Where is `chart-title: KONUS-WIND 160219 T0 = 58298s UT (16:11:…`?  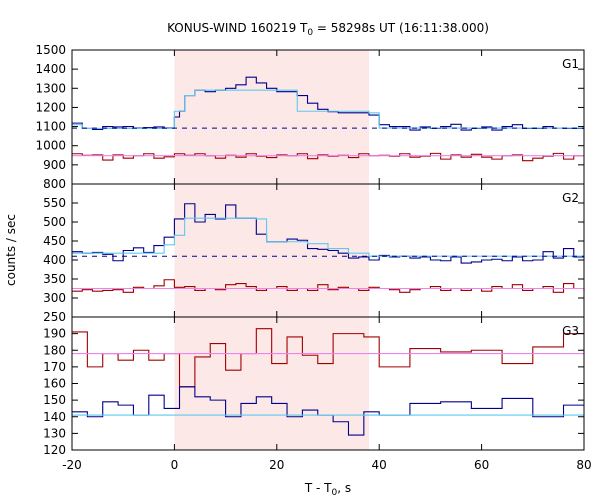 chart-title: KONUS-WIND 160219 T0 = 58298s UT (16:11:… is located at coordinates (328, 29).